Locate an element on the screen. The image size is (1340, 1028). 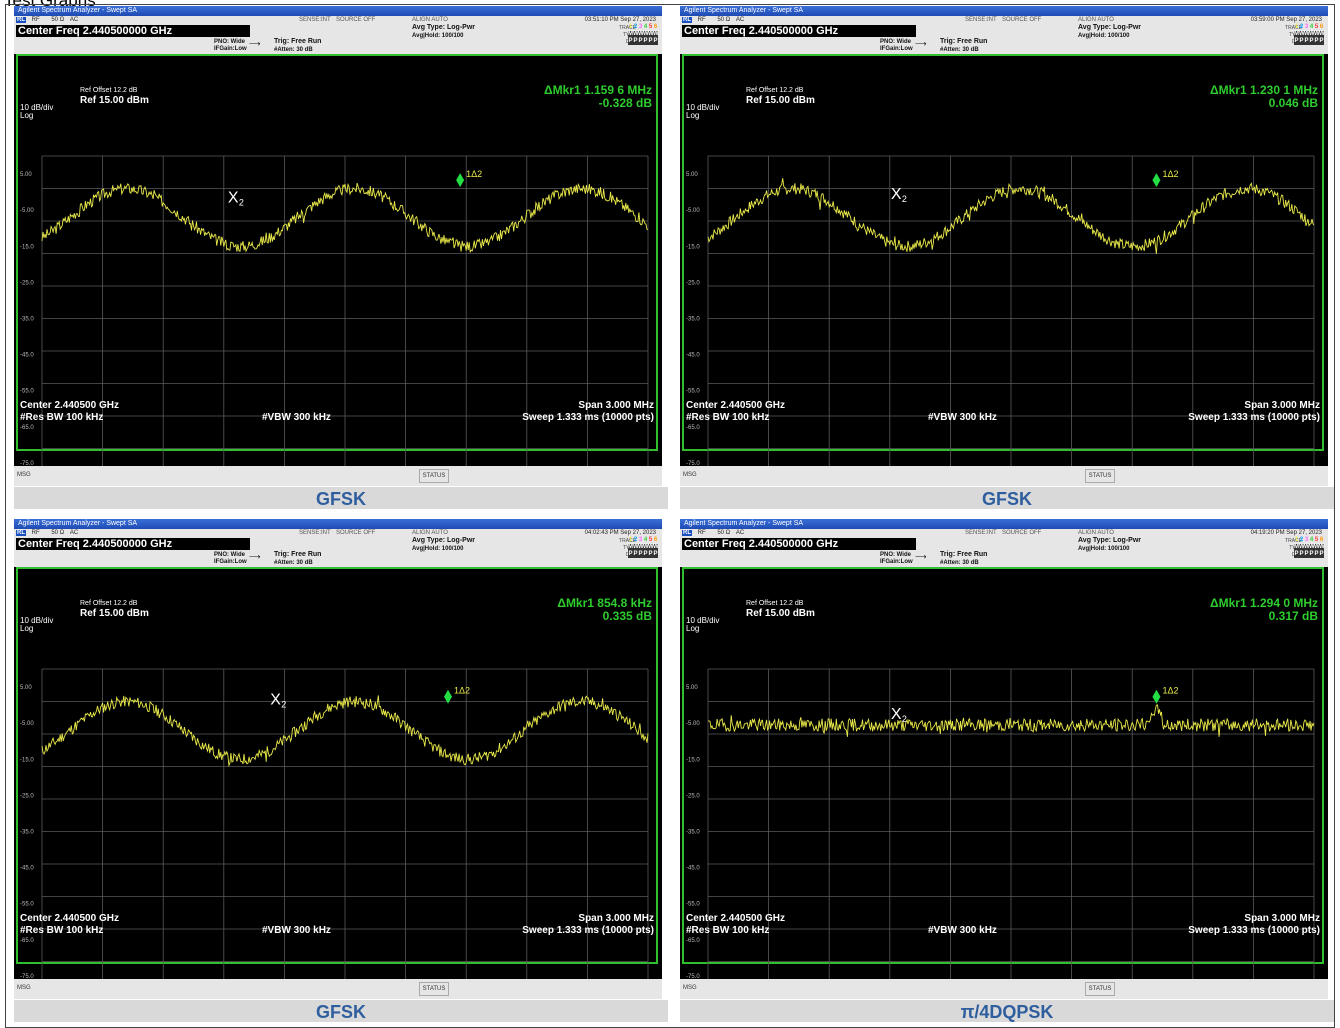
det-row: PPPPPP is located at coordinates (1309, 554).